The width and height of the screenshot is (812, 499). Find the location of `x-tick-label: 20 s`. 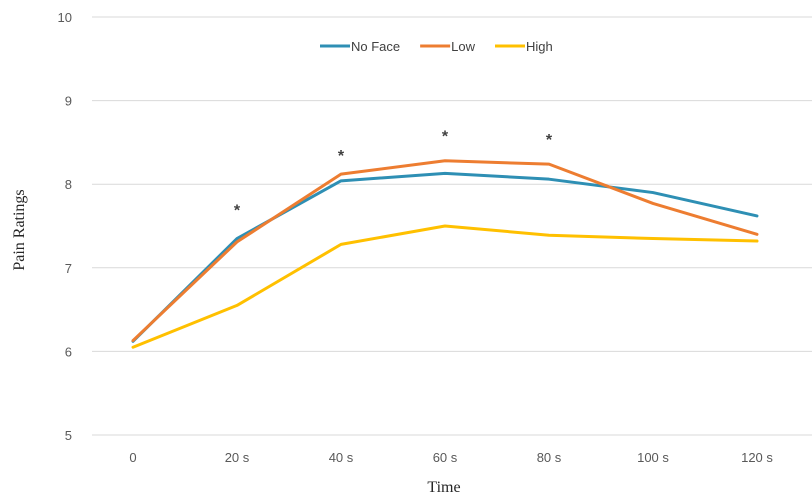

x-tick-label: 20 s is located at coordinates (237, 457).